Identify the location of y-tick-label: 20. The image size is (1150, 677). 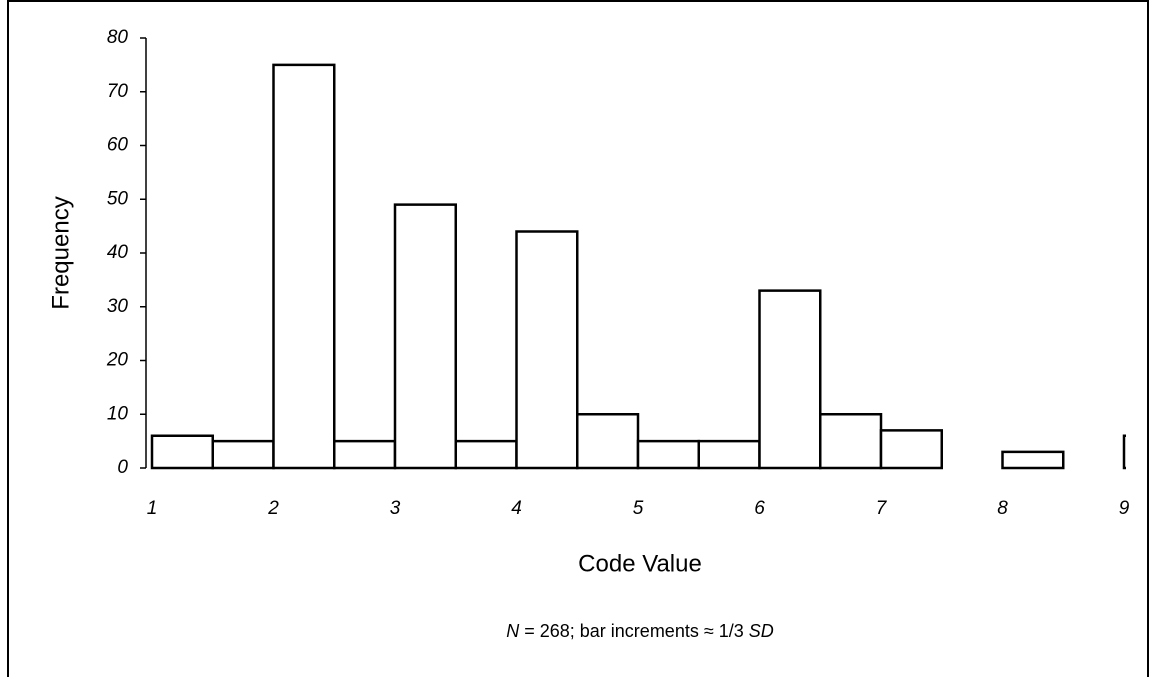
(117, 360).